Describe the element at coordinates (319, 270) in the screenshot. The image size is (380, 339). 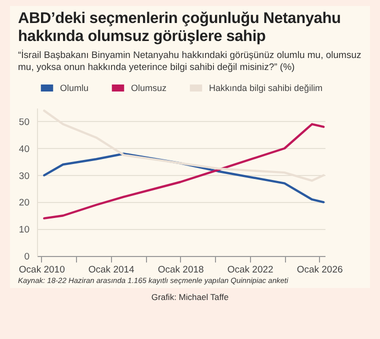
I see `x-tick-label: Ocak 2026` at that location.